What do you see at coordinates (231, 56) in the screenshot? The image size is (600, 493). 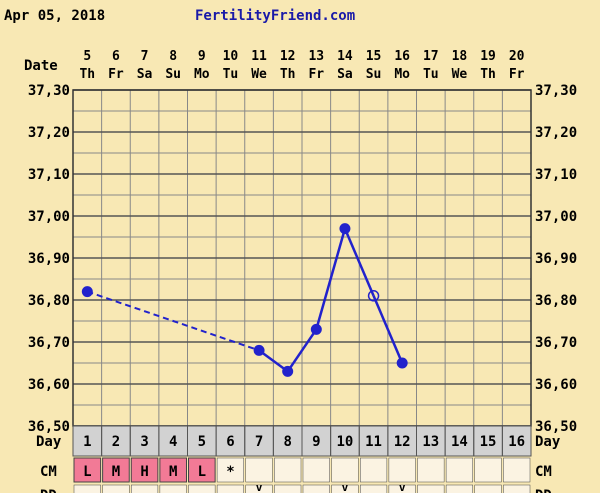 I see `date-tick-label: 10` at bounding box center [231, 56].